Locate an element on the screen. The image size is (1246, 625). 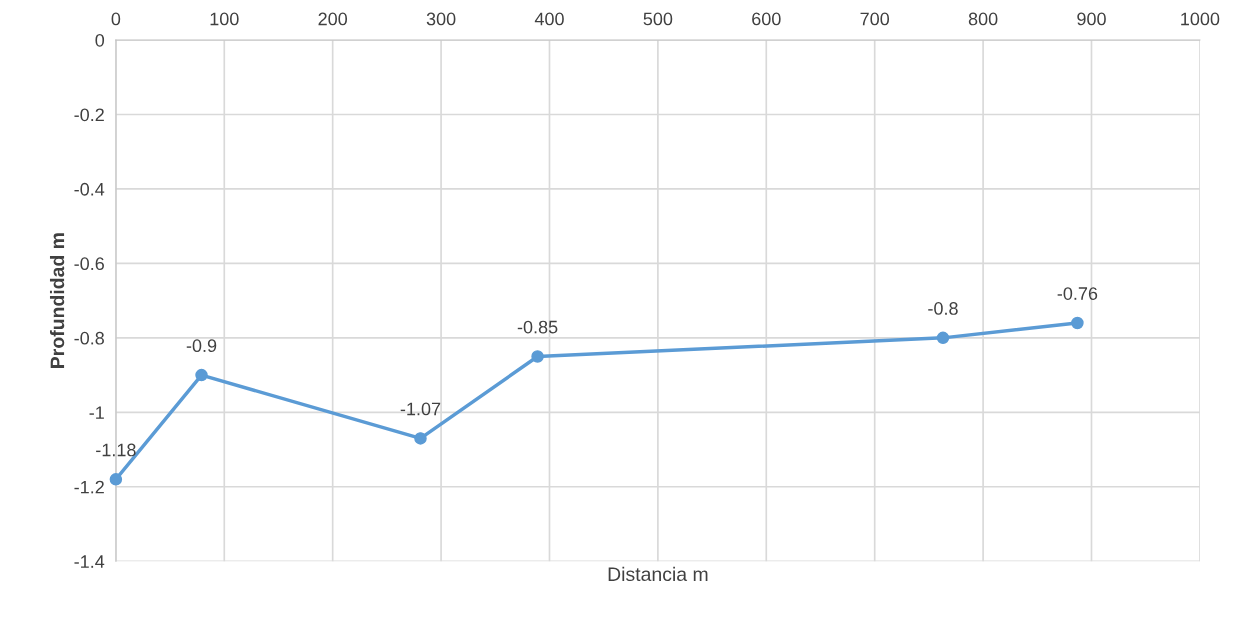
data-label: -1.18 is located at coordinates (116, 450).